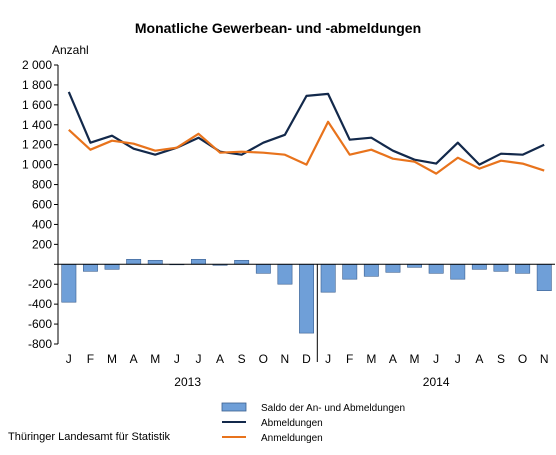 The image size is (556, 455). Describe the element at coordinates (42, 244) in the screenshot. I see `y-tick-label: 200` at that location.